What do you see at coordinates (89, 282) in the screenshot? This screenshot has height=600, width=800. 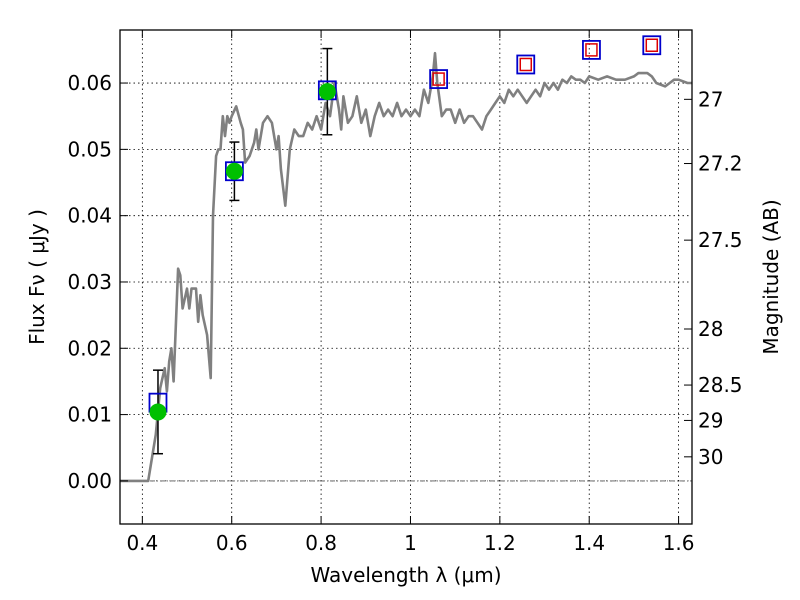 I see `y-tick-label: 0.03` at bounding box center [89, 282].